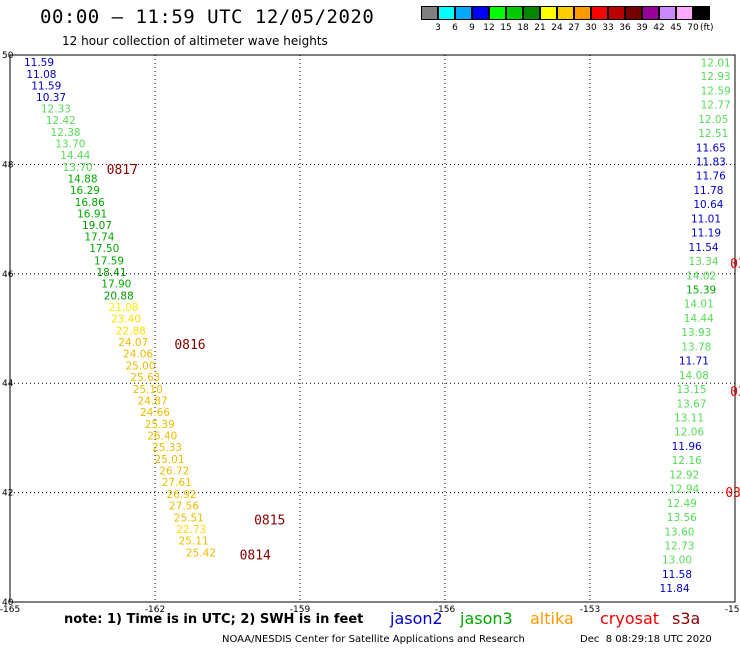 The height and width of the screenshot is (650, 740). Describe the element at coordinates (716, 63) in the screenshot. I see `wave-height-value: 12.01` at that location.